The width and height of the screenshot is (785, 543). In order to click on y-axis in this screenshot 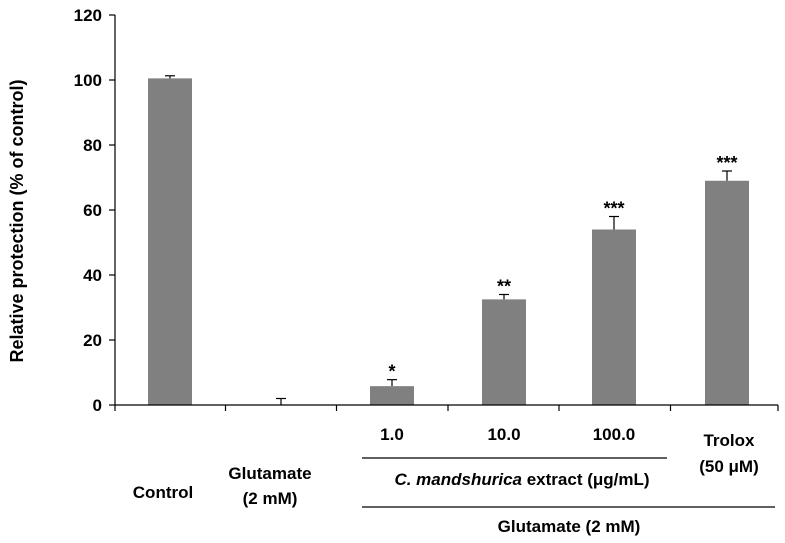, I will do `click(112, 210)`.